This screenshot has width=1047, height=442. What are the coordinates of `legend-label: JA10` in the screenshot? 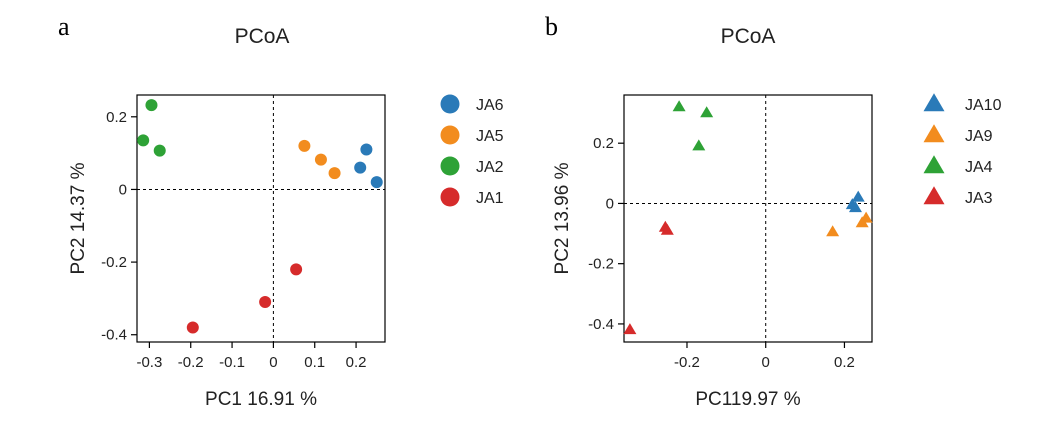 It's located at (983, 105).